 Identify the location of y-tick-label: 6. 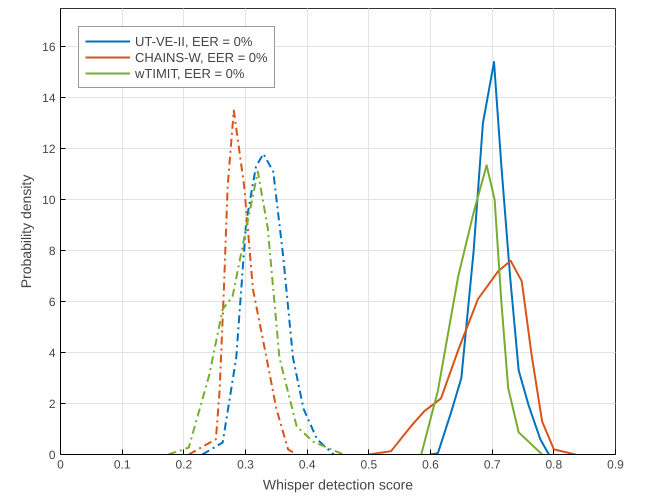
(52, 302).